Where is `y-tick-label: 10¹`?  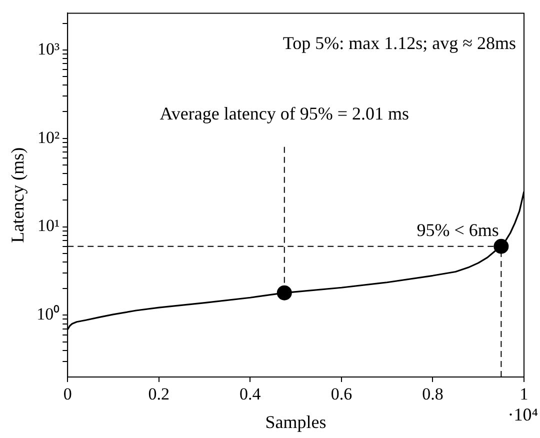
y-tick-label: 10¹ is located at coordinates (48, 226).